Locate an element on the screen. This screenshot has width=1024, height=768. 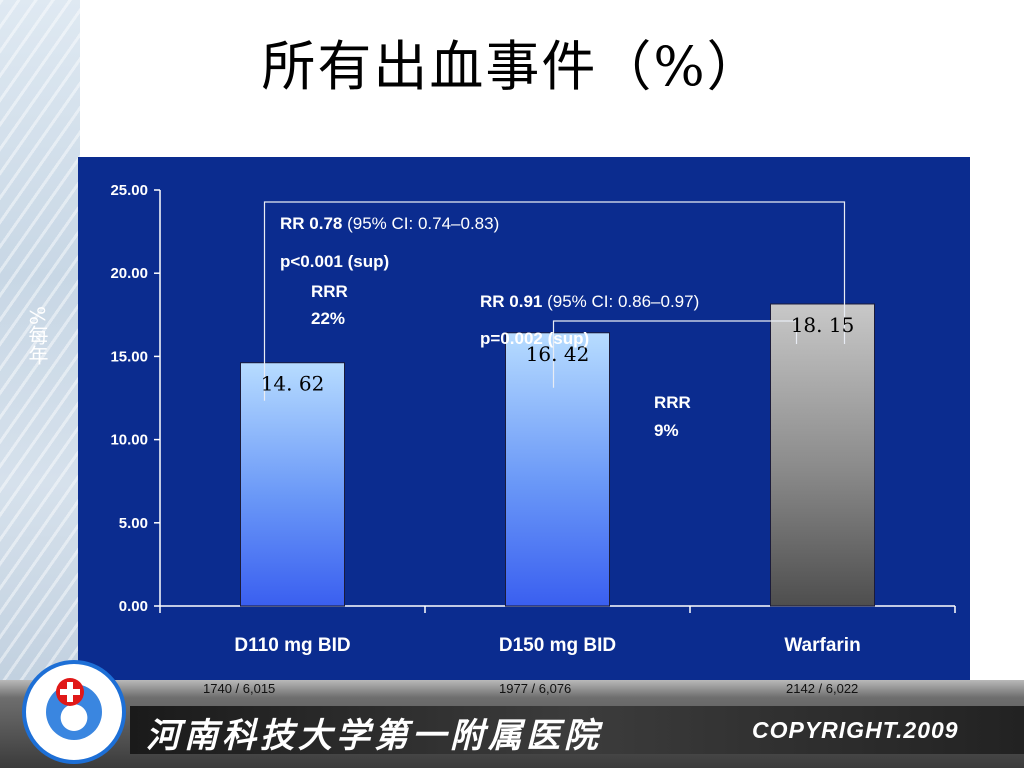
y-tick-labels: 0.00 5.00 10.00 15.00 20.00 25.00 is located at coordinates (129, 398).